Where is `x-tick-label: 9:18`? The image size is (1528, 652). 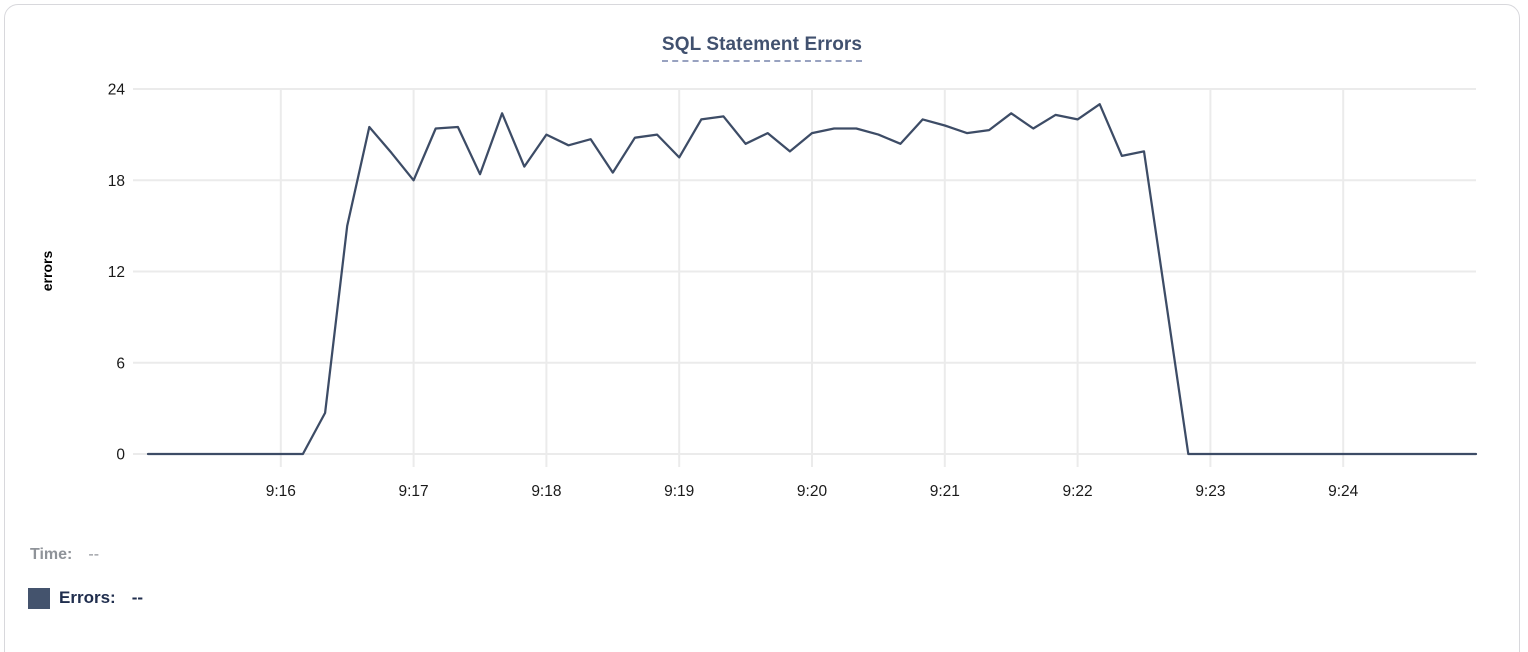
x-tick-label: 9:18 is located at coordinates (546, 491).